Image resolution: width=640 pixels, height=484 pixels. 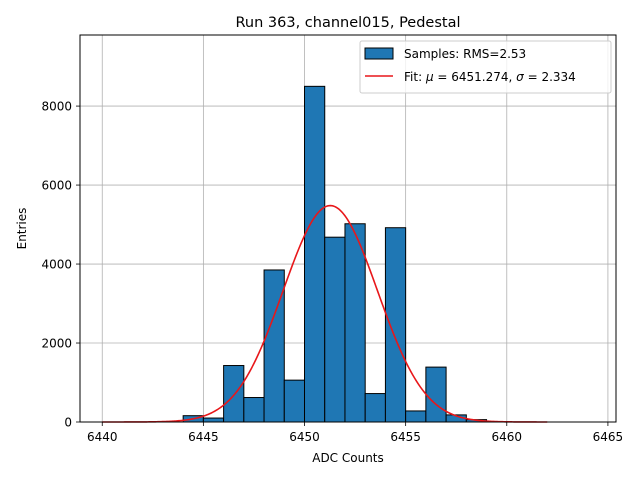 What do you see at coordinates (429, 77) in the screenshot?
I see `mu-symbol: μ` at bounding box center [429, 77].